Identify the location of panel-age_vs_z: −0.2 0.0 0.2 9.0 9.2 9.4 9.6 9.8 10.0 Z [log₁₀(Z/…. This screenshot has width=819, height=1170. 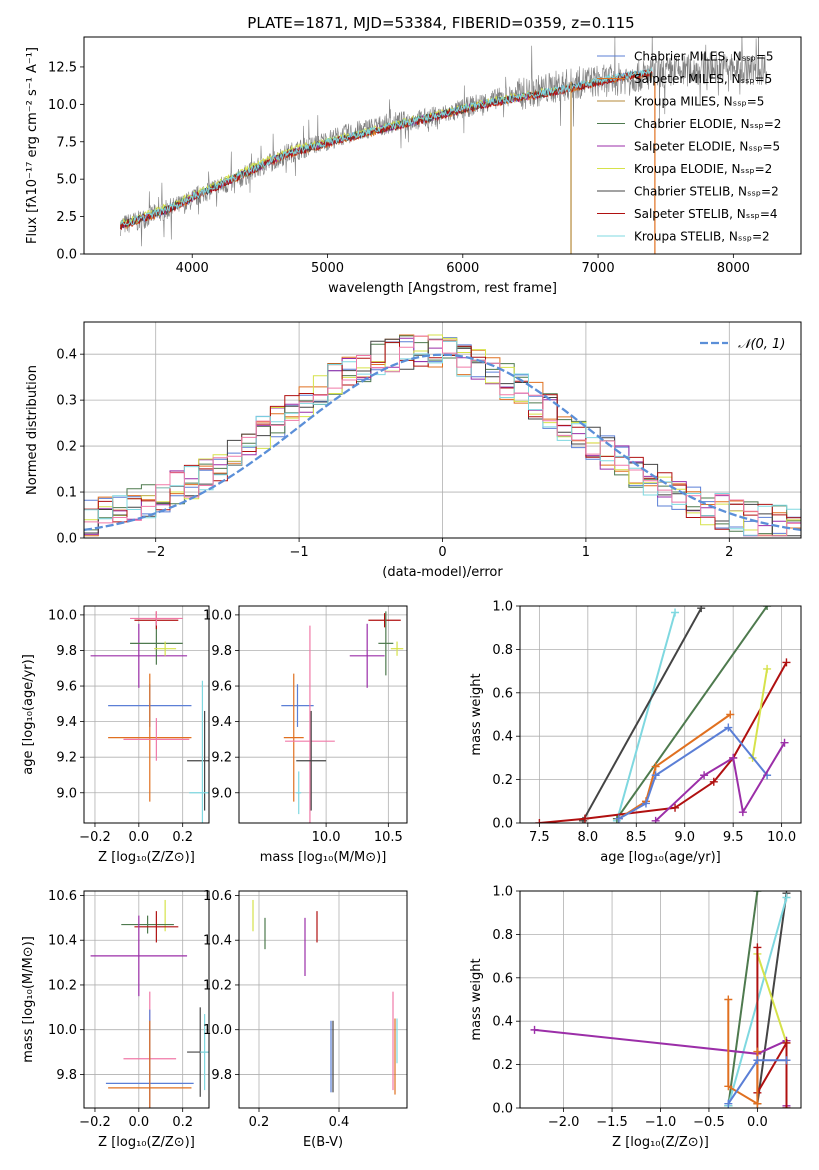
(115, 735).